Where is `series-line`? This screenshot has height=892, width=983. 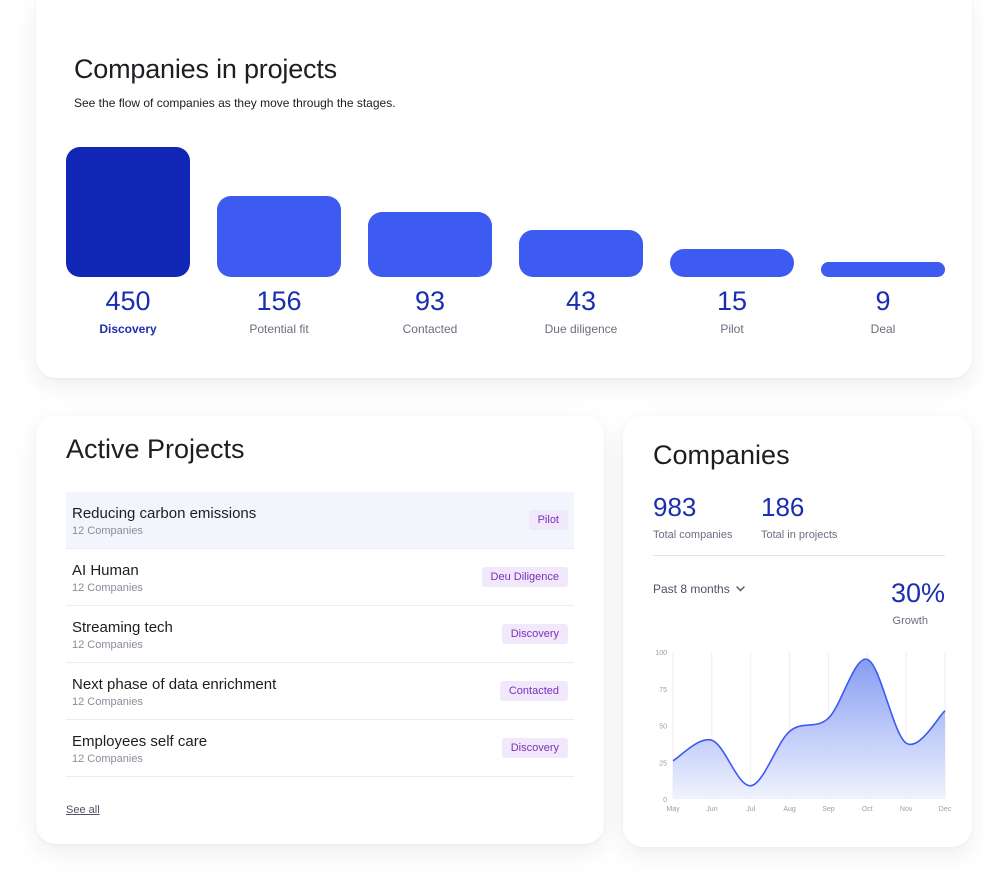
series-line is located at coordinates (809, 722).